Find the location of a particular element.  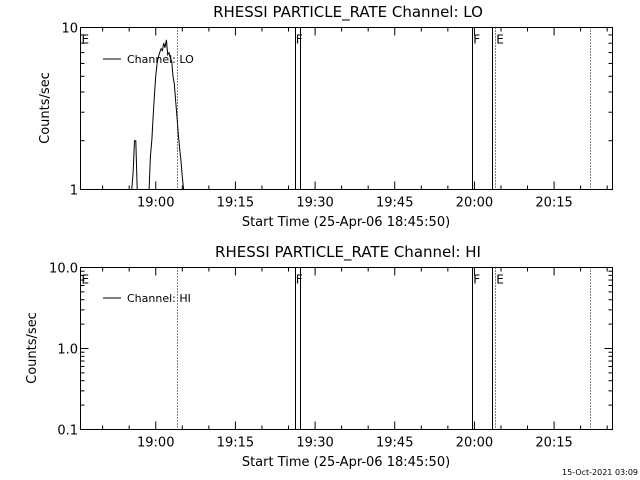

series-layer is located at coordinates (159, 114).